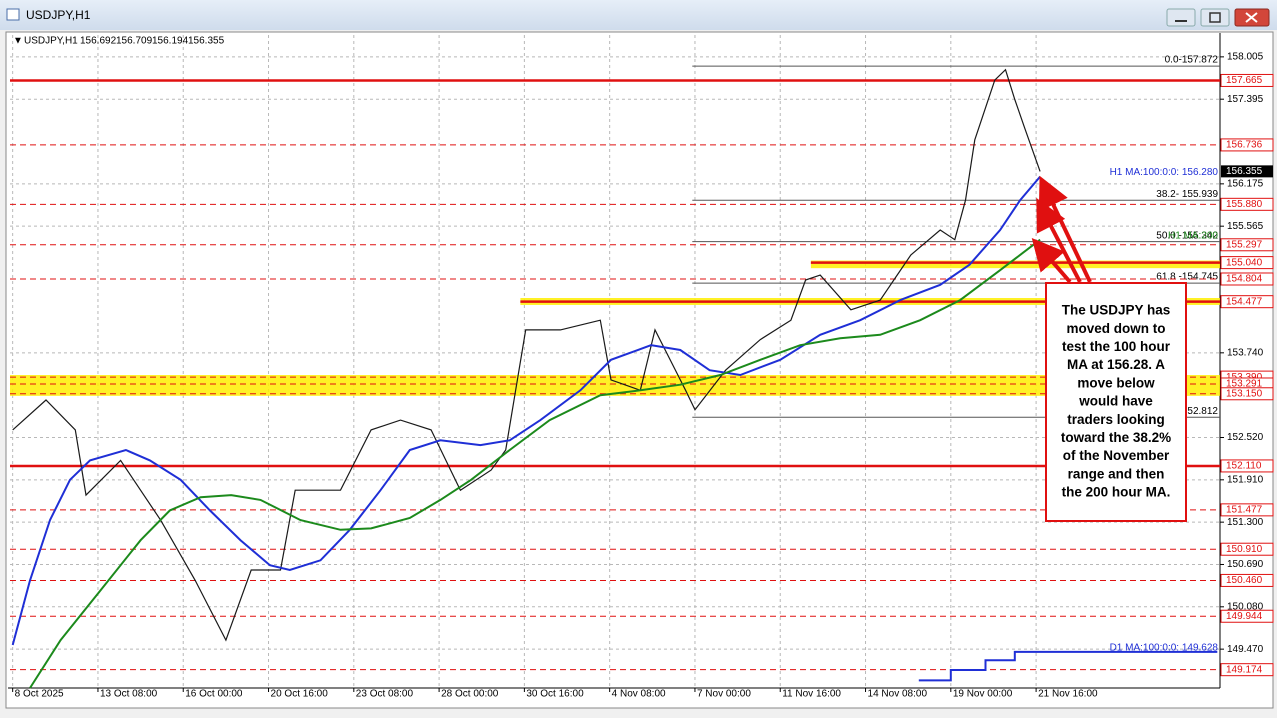 Image resolution: width=1277 pixels, height=718 pixels. Describe the element at coordinates (300, 694) in the screenshot. I see `x-tick-label: 20 Oct 16:00` at that location.